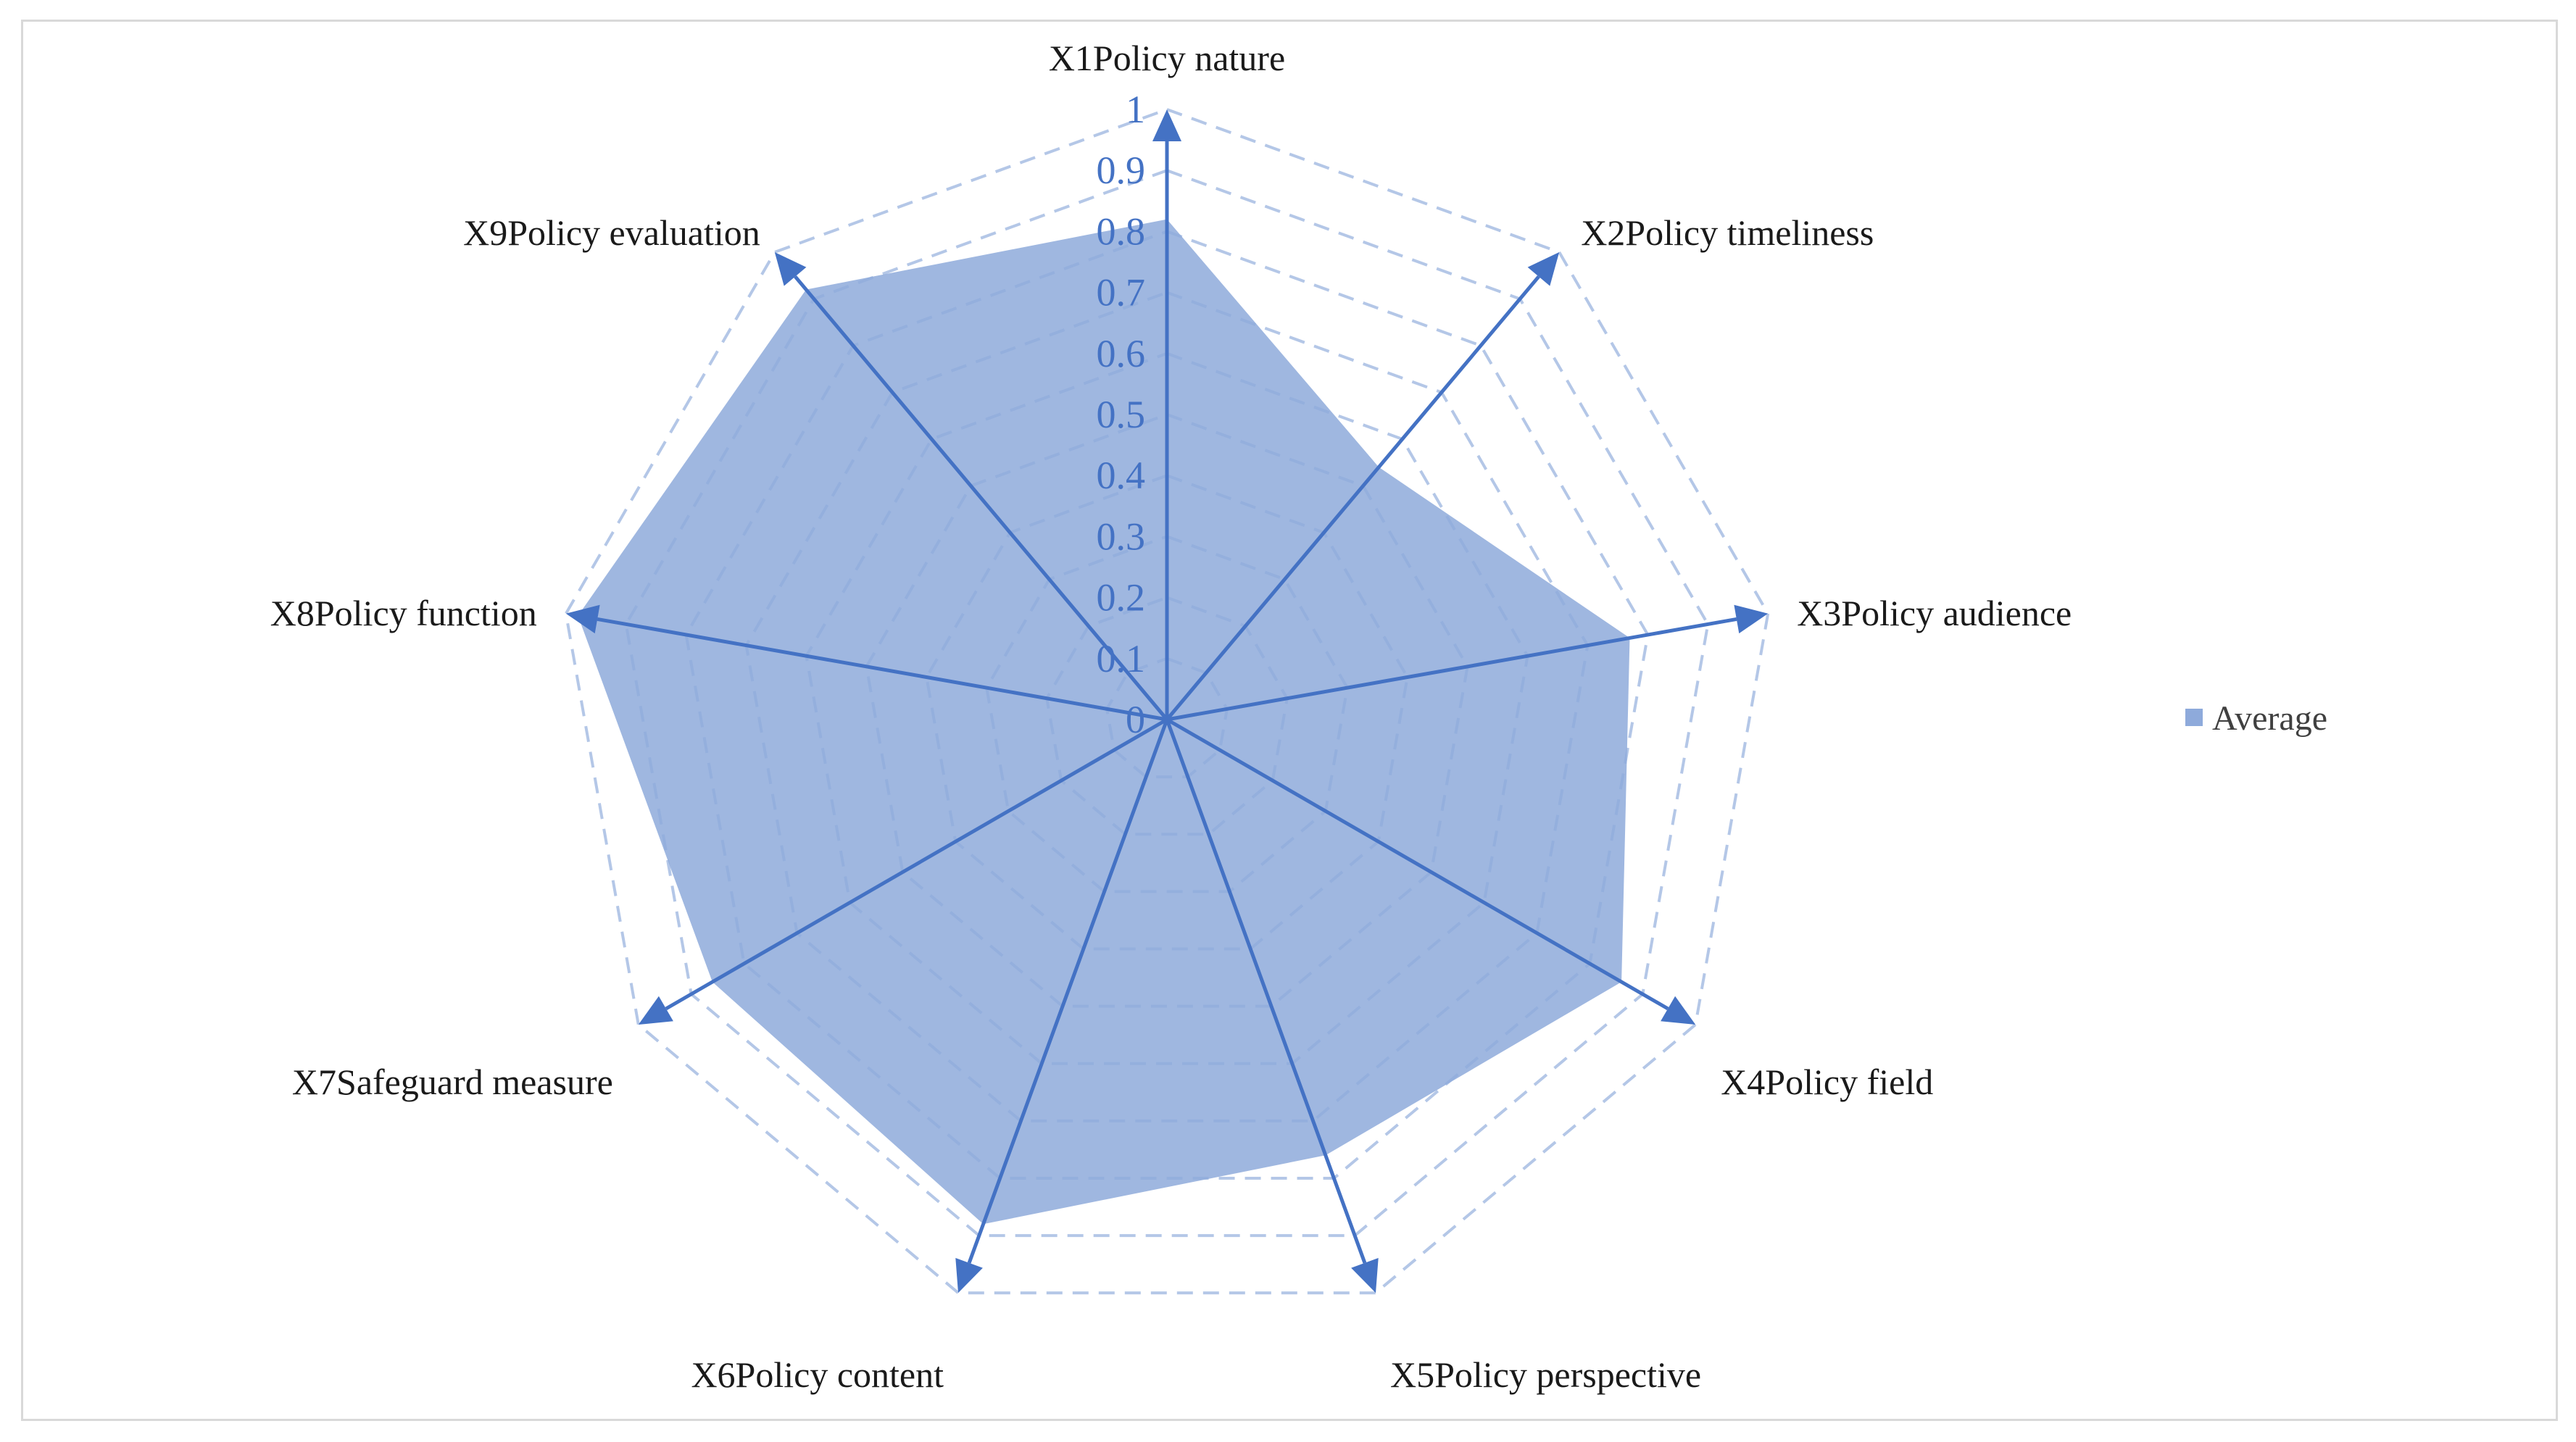 This screenshot has height=1442, width=2576. I want to click on category-label: X9Policy evaluation, so click(611, 233).